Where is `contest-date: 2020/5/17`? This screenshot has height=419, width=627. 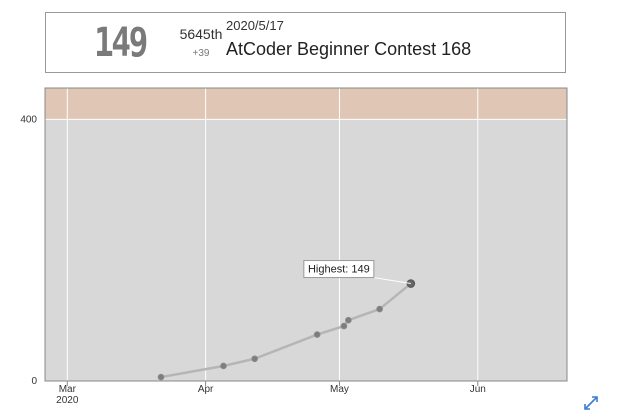 contest-date: 2020/5/17 is located at coordinates (255, 25).